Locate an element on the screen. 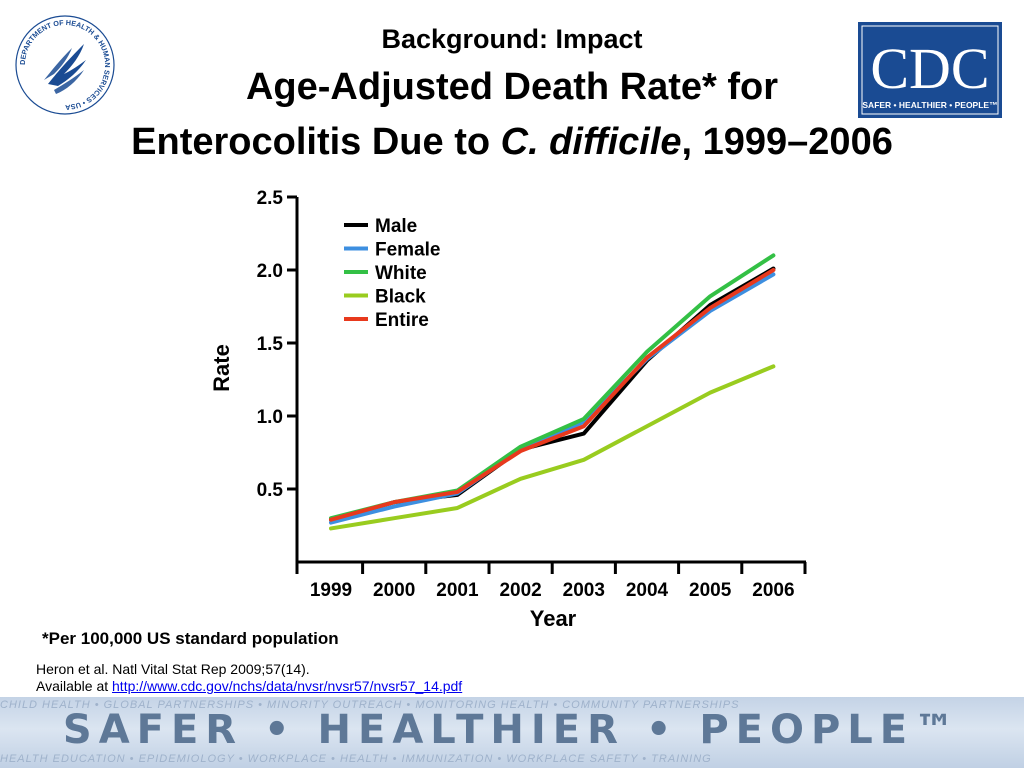 The width and height of the screenshot is (1024, 768). x-tick-label: 2006 is located at coordinates (773, 590).